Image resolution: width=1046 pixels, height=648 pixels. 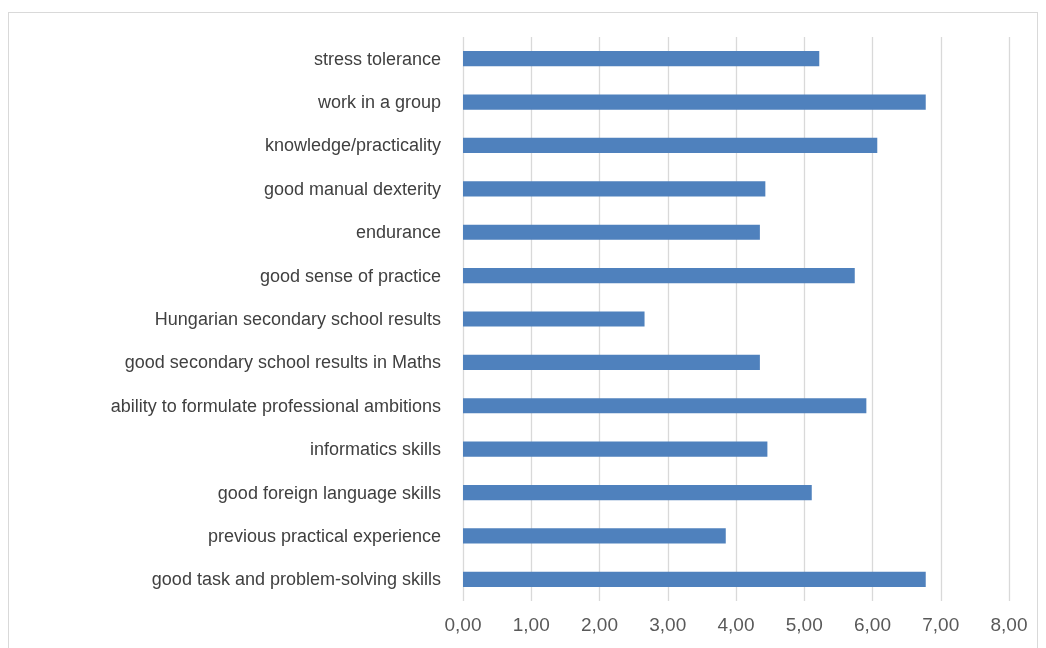 What do you see at coordinates (398, 232) in the screenshot?
I see `y-tick-label: endurance` at bounding box center [398, 232].